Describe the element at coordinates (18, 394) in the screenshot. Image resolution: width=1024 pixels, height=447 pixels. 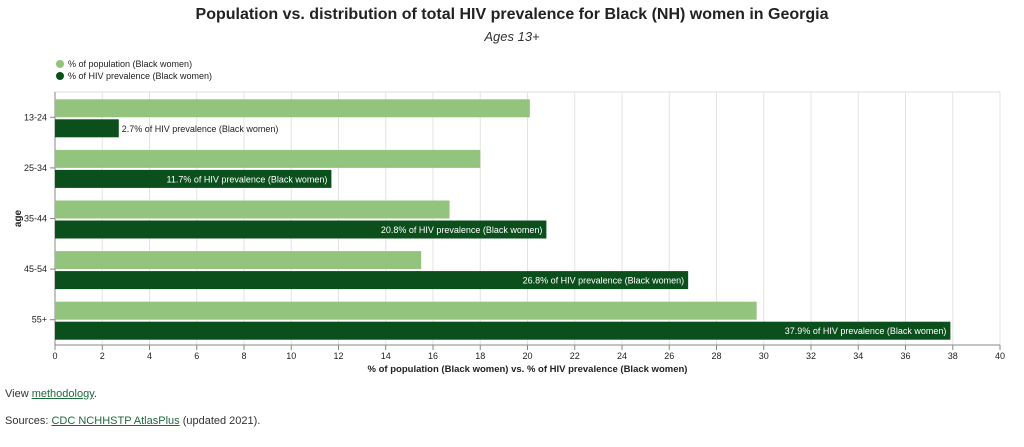
I see `view-prefix: View` at that location.